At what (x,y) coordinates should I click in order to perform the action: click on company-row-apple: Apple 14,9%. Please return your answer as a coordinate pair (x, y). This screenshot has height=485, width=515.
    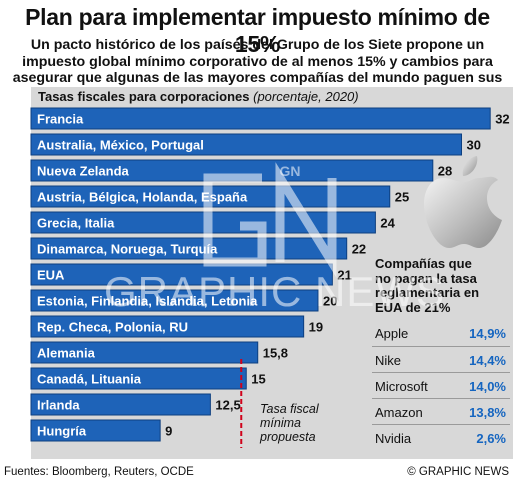
    Looking at the image, I should click on (441, 333).